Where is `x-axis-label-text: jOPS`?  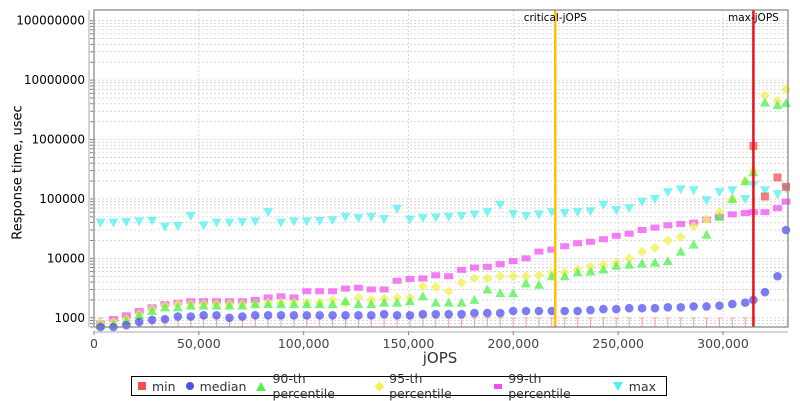 x-axis-label-text: jOPS is located at coordinates (440, 358).